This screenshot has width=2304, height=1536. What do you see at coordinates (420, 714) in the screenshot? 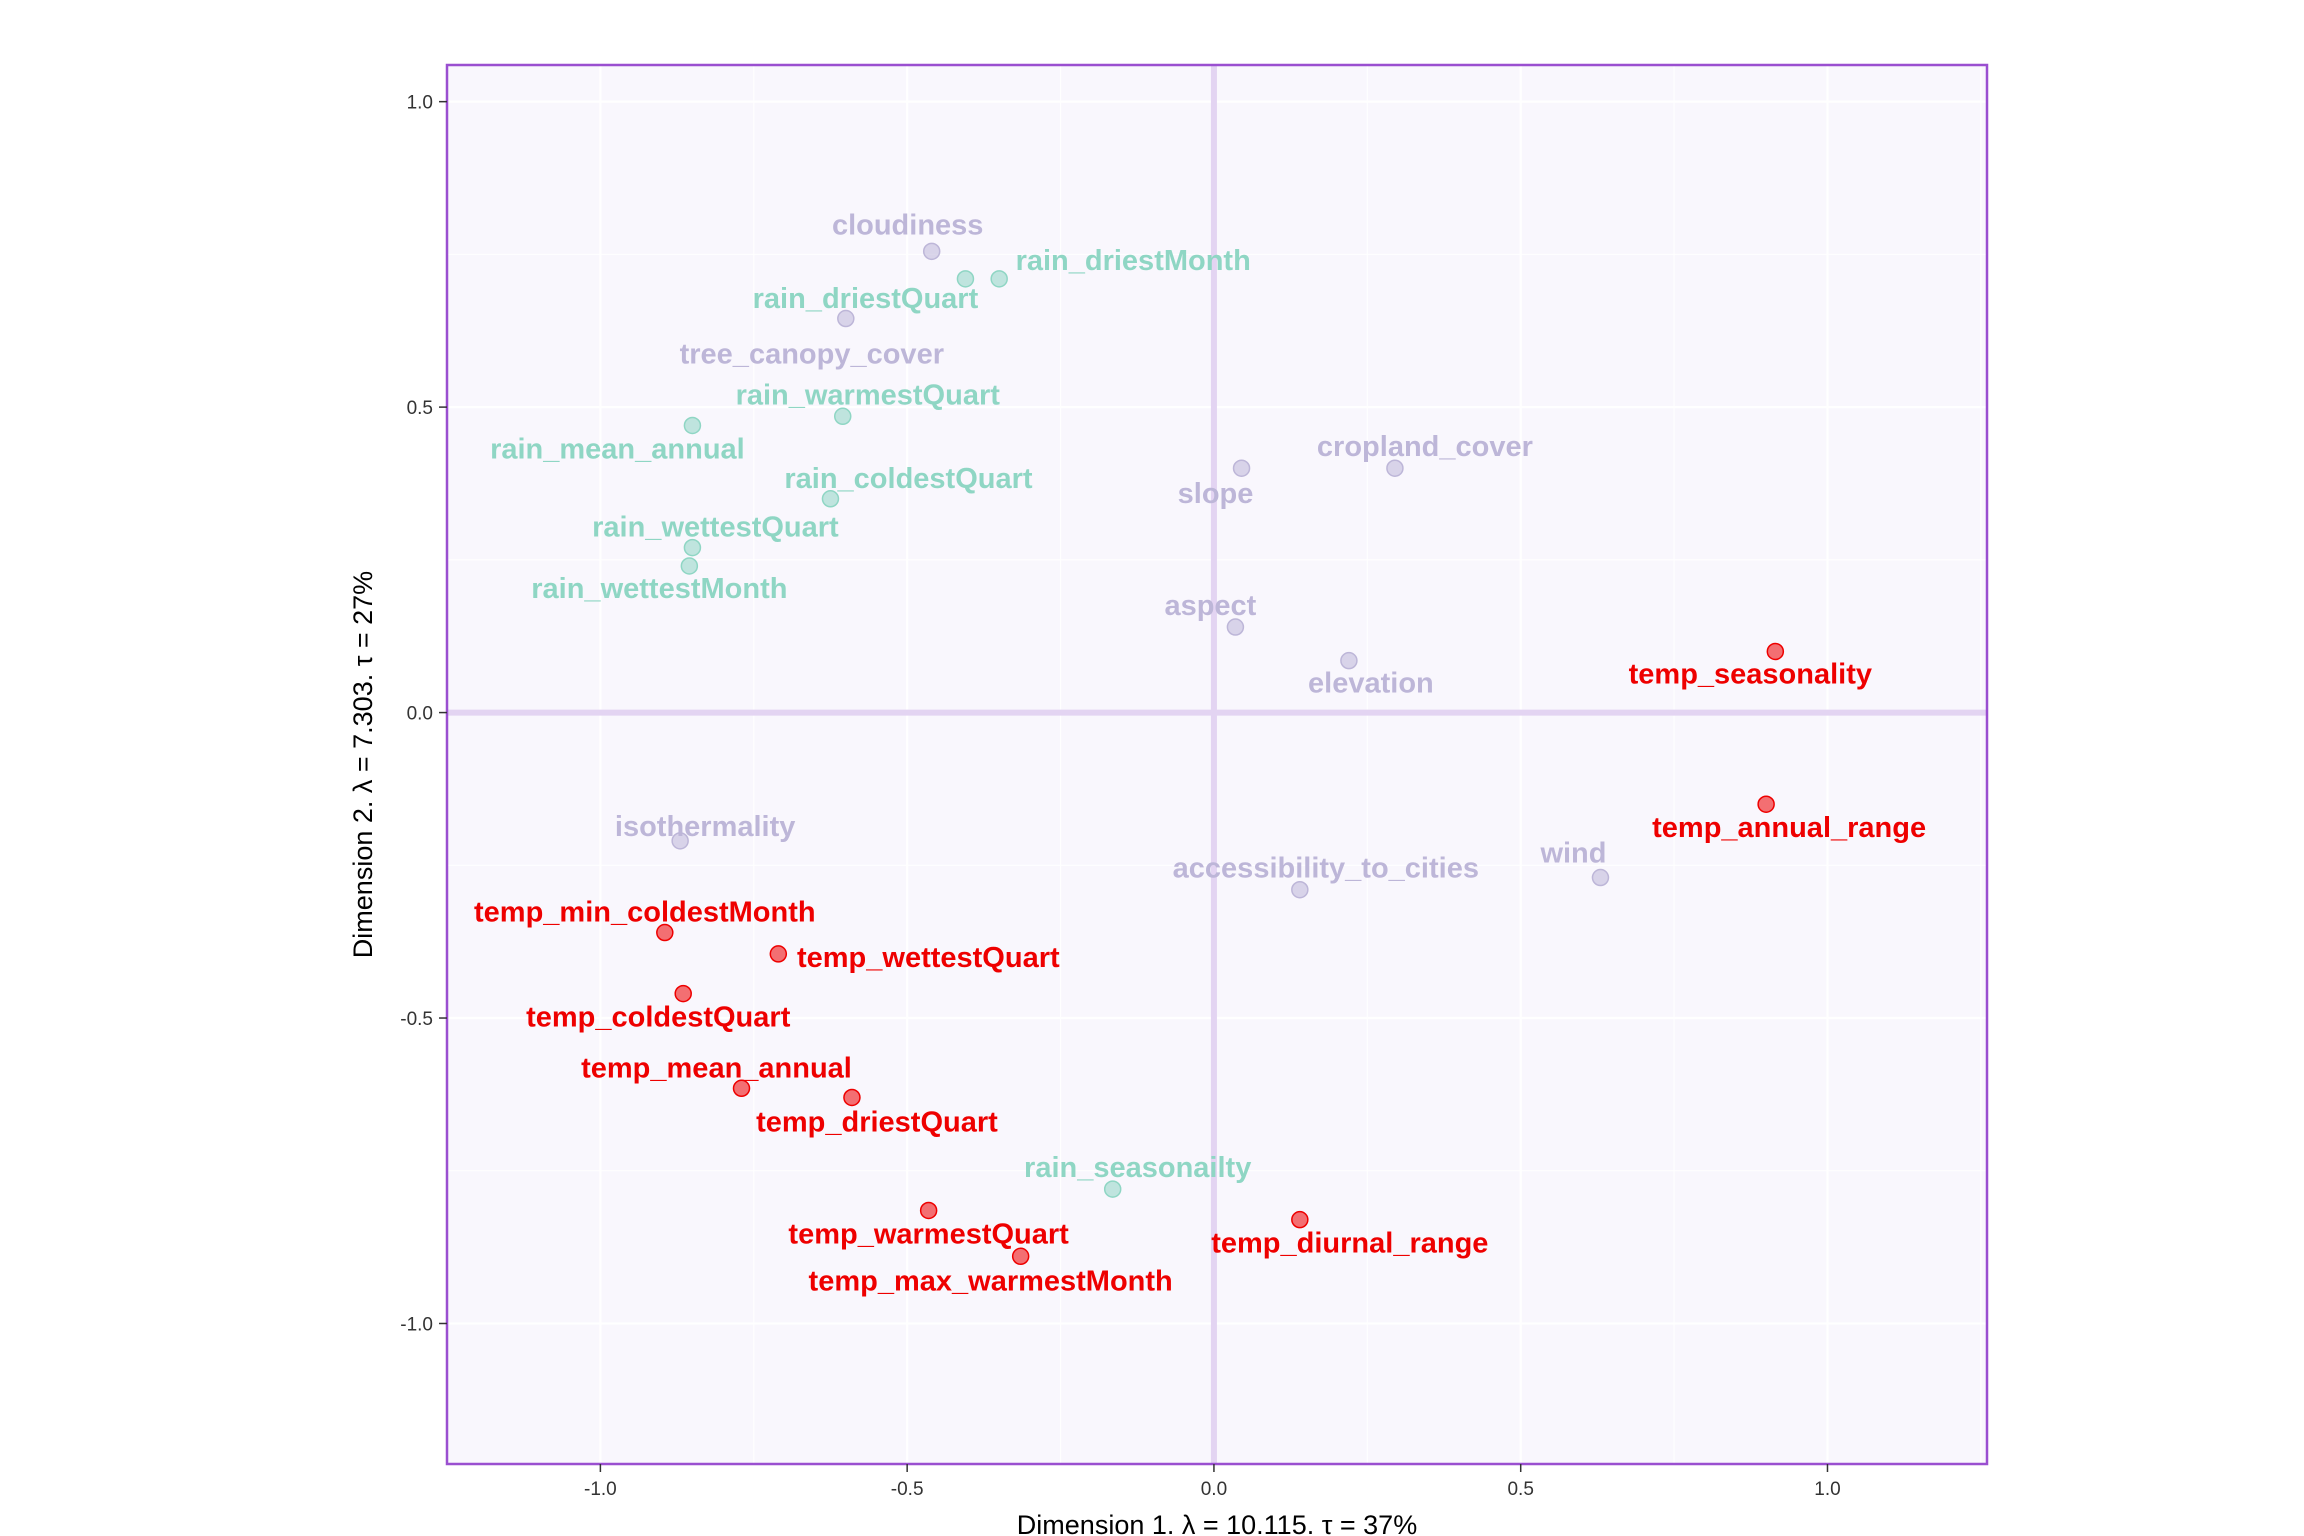
I see `y-tick-label: 0.0` at bounding box center [420, 714].